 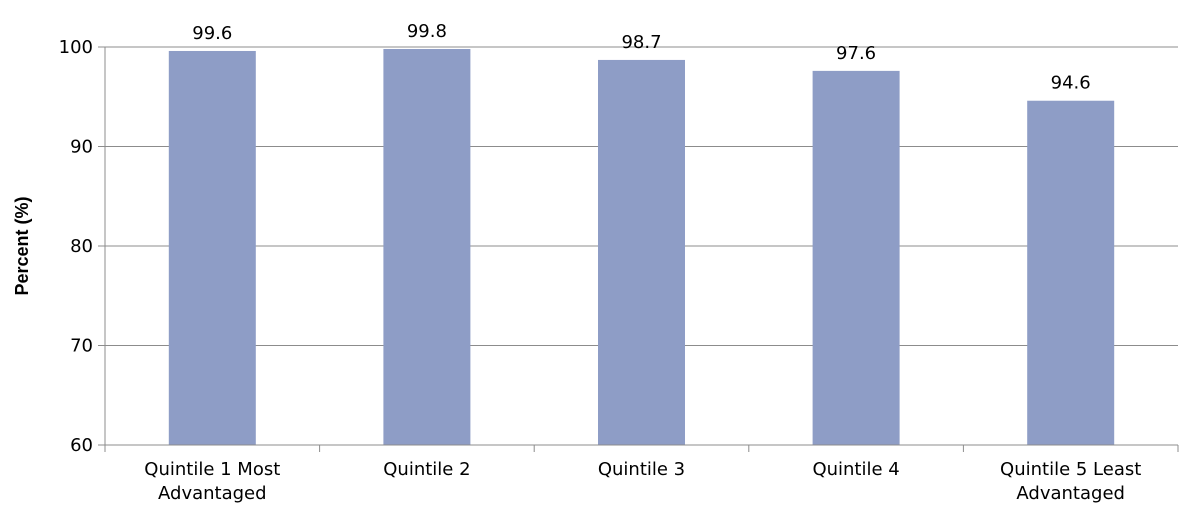 What do you see at coordinates (81, 147) in the screenshot?
I see `y-tick-label: 90` at bounding box center [81, 147].